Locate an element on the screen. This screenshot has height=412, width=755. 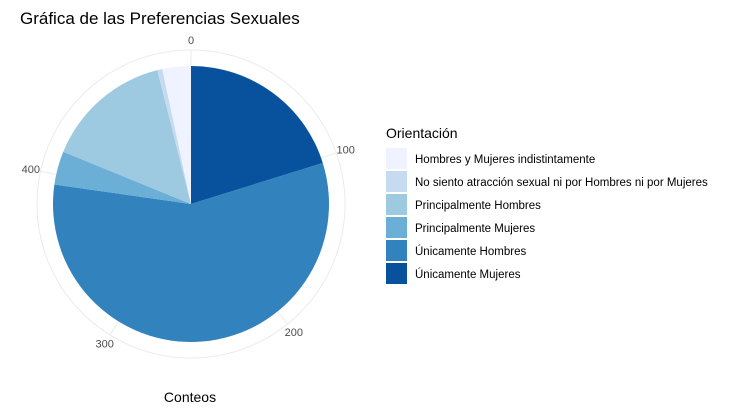
legend-title: Orientación is located at coordinates (422, 133).